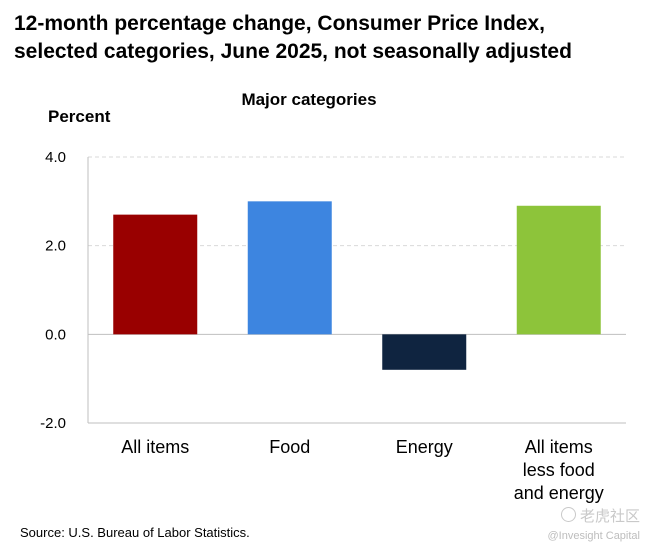 Image resolution: width=652 pixels, height=552 pixels. Describe the element at coordinates (135, 532) in the screenshot. I see `source-note: Source: U.S. Bureau of Labor Statistics.` at that location.